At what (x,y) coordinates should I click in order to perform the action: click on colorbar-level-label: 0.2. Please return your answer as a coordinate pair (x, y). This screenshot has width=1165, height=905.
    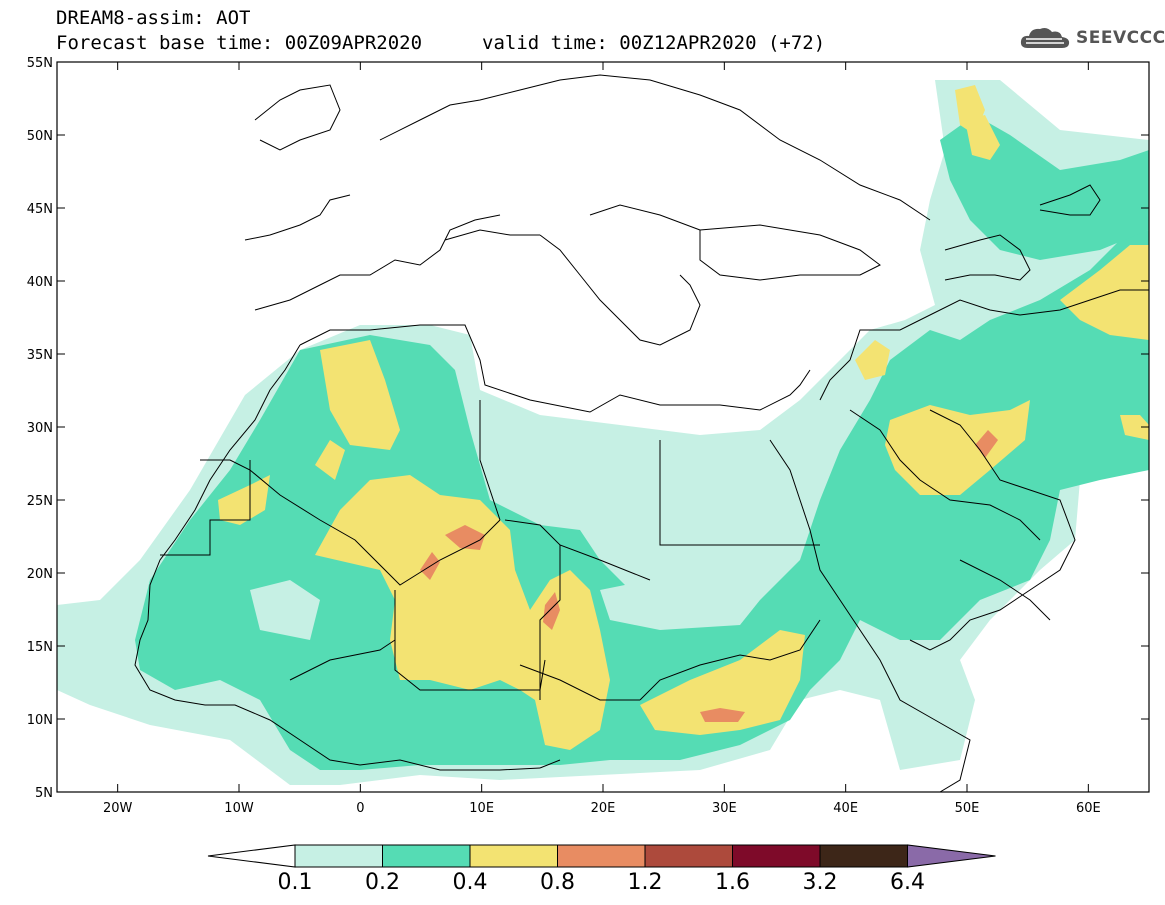
    Looking at the image, I should click on (382, 882).